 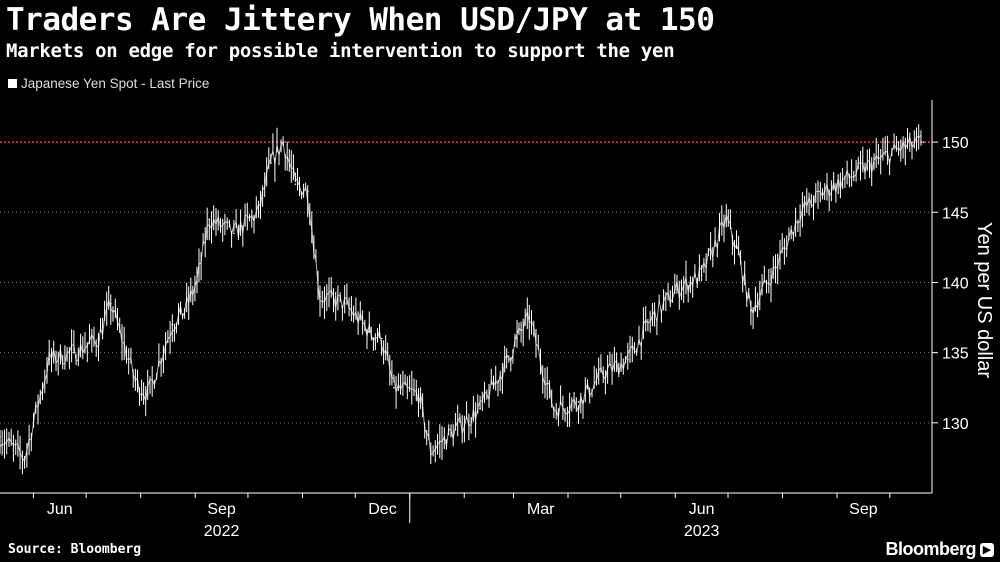 What do you see at coordinates (222, 531) in the screenshot?
I see `year-label: 2022` at bounding box center [222, 531].